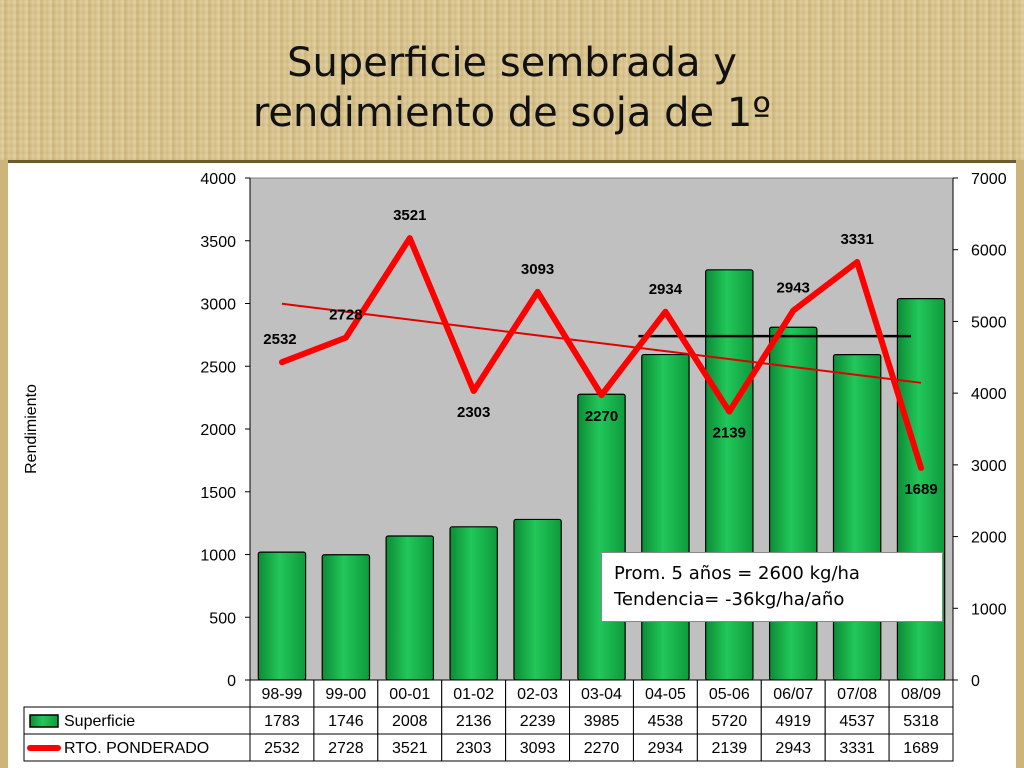 The width and height of the screenshot is (1024, 768). I want to click on table-category-label: 06/07, so click(793, 694).